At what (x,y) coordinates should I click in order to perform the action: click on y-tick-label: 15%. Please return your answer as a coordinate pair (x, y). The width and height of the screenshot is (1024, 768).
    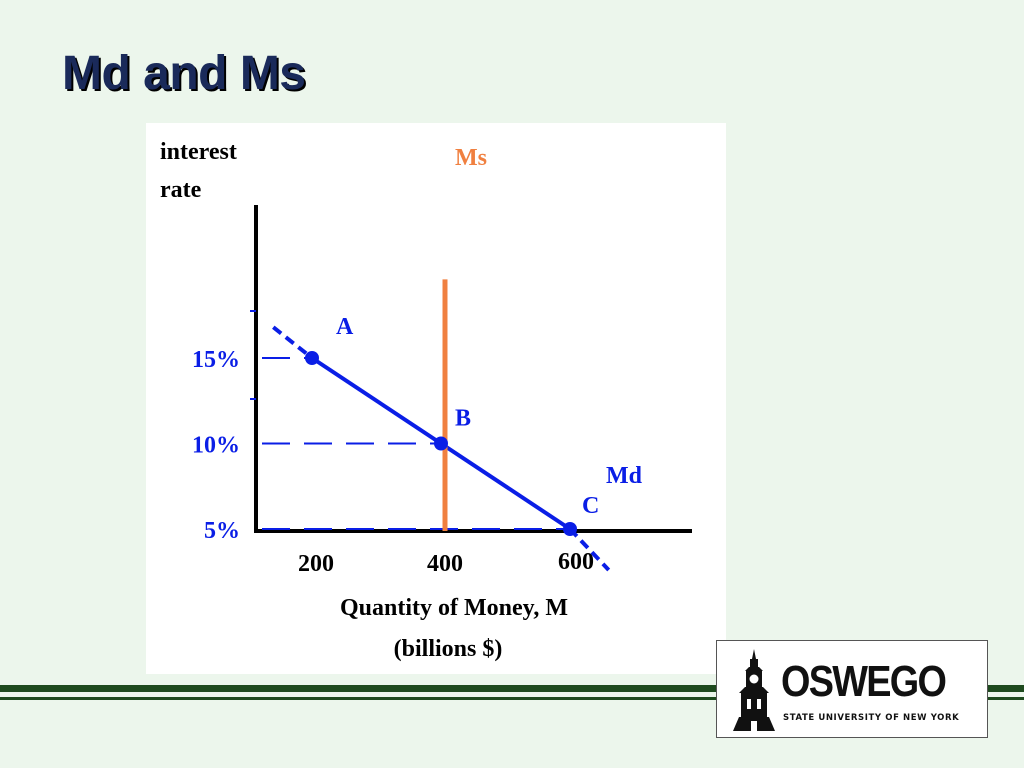
    Looking at the image, I should click on (216, 360).